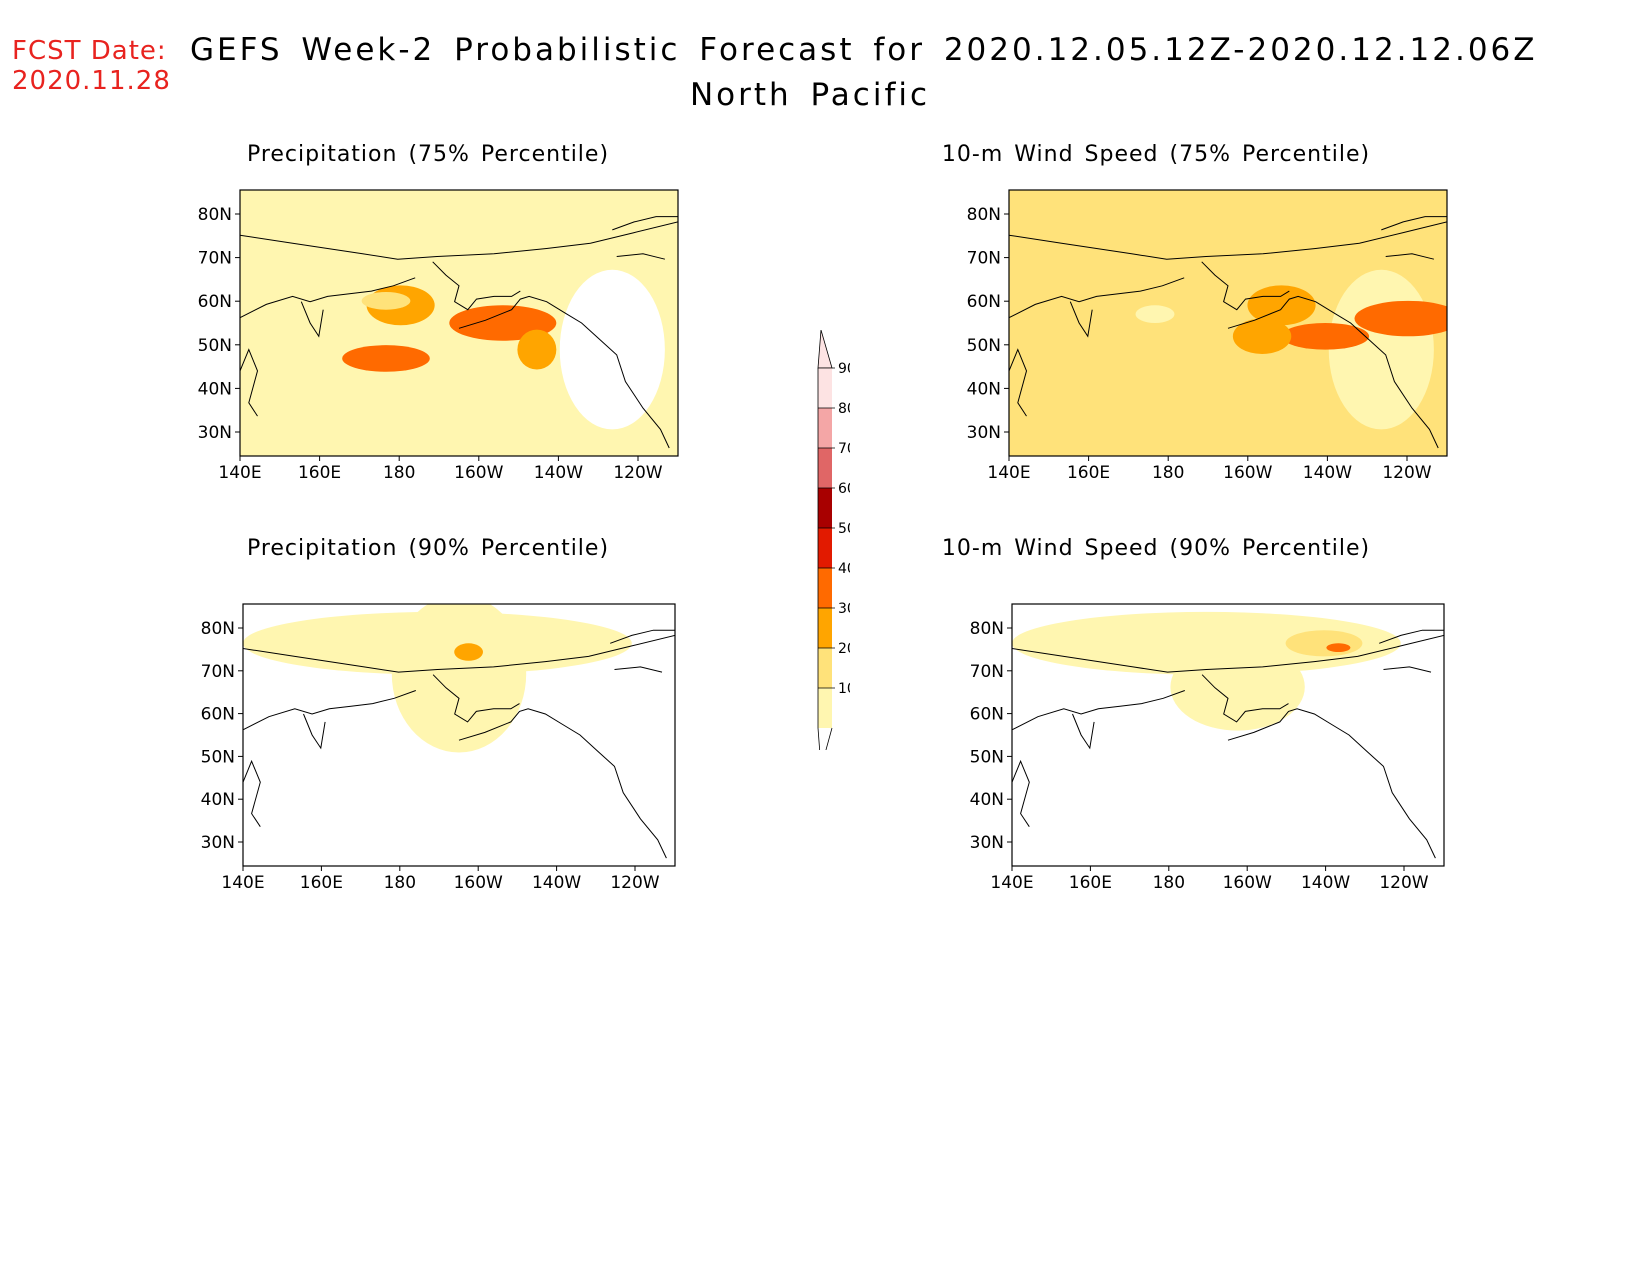  What do you see at coordinates (844, 489) in the screenshot?
I see `colorbar-label: 60` at bounding box center [844, 489].